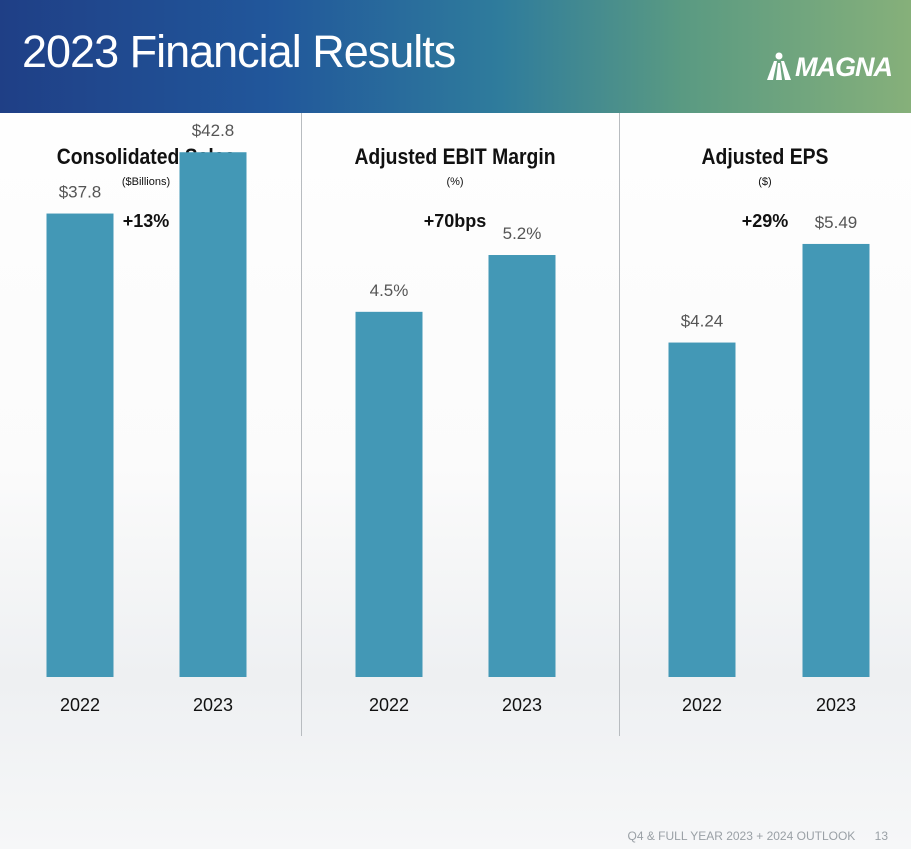 This screenshot has height=849, width=911. Describe the element at coordinates (455, 221) in the screenshot. I see `change-label: +70bps` at that location.